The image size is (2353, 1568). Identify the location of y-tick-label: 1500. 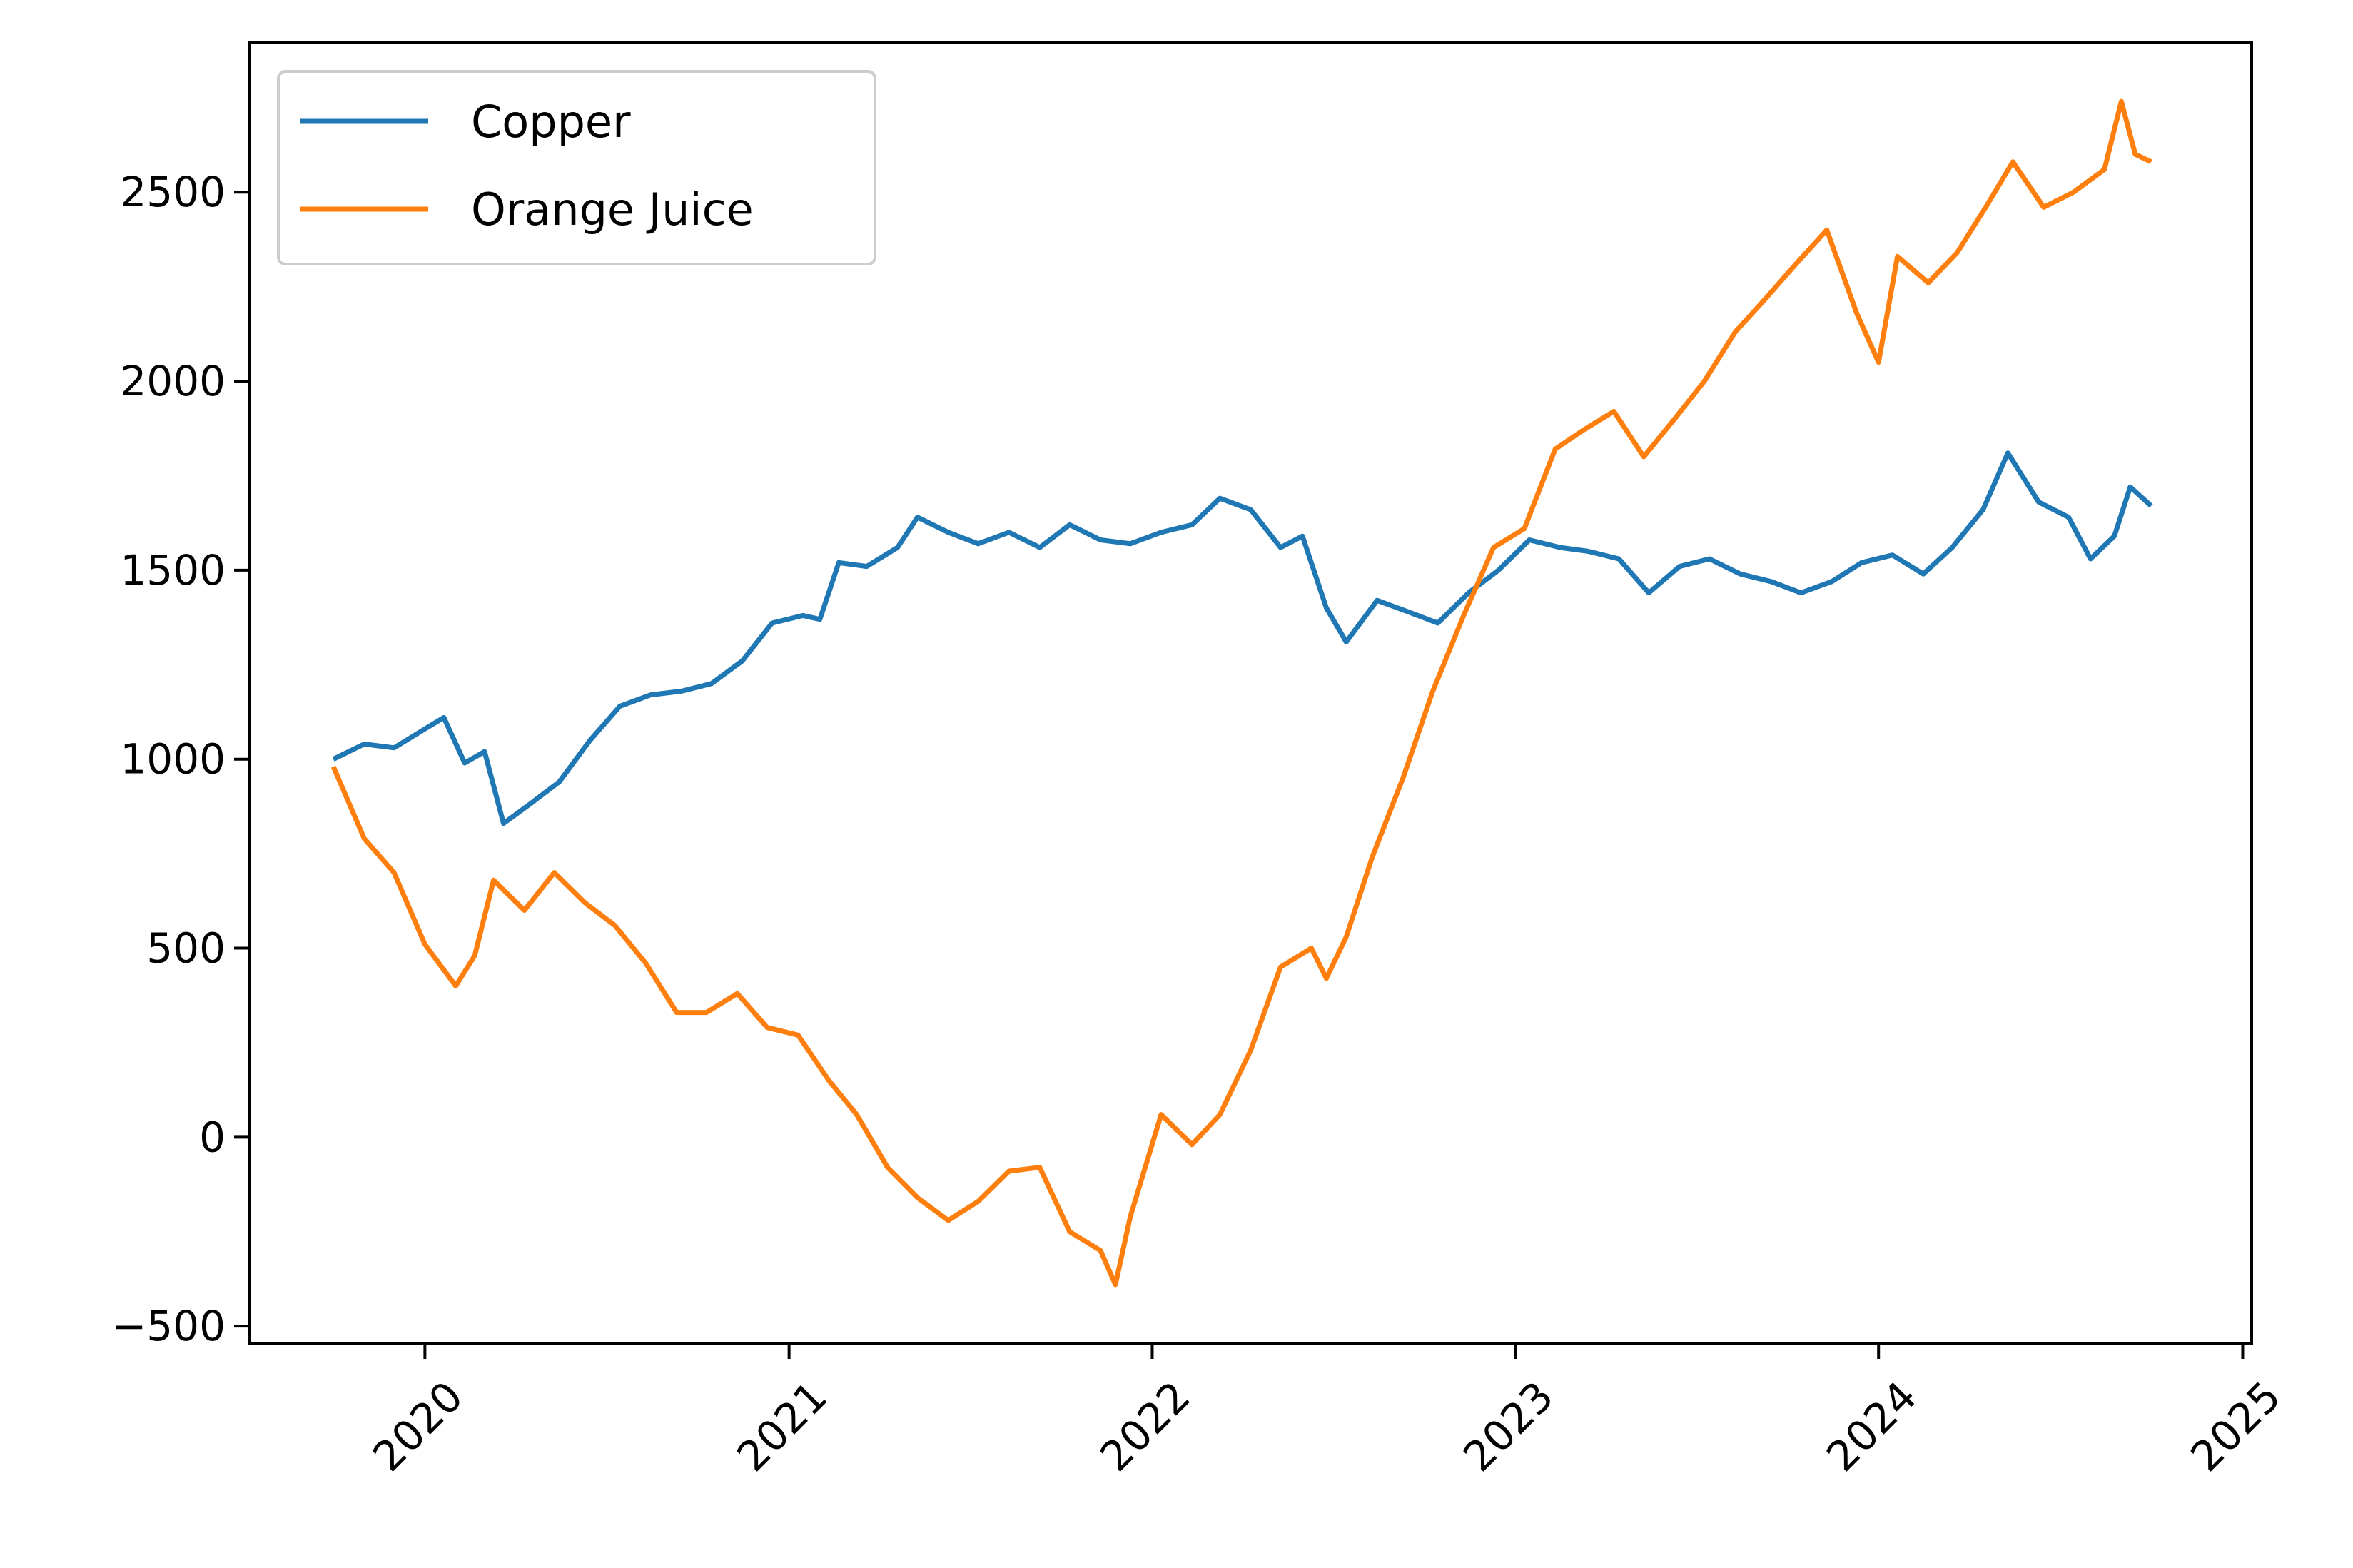
(173, 570).